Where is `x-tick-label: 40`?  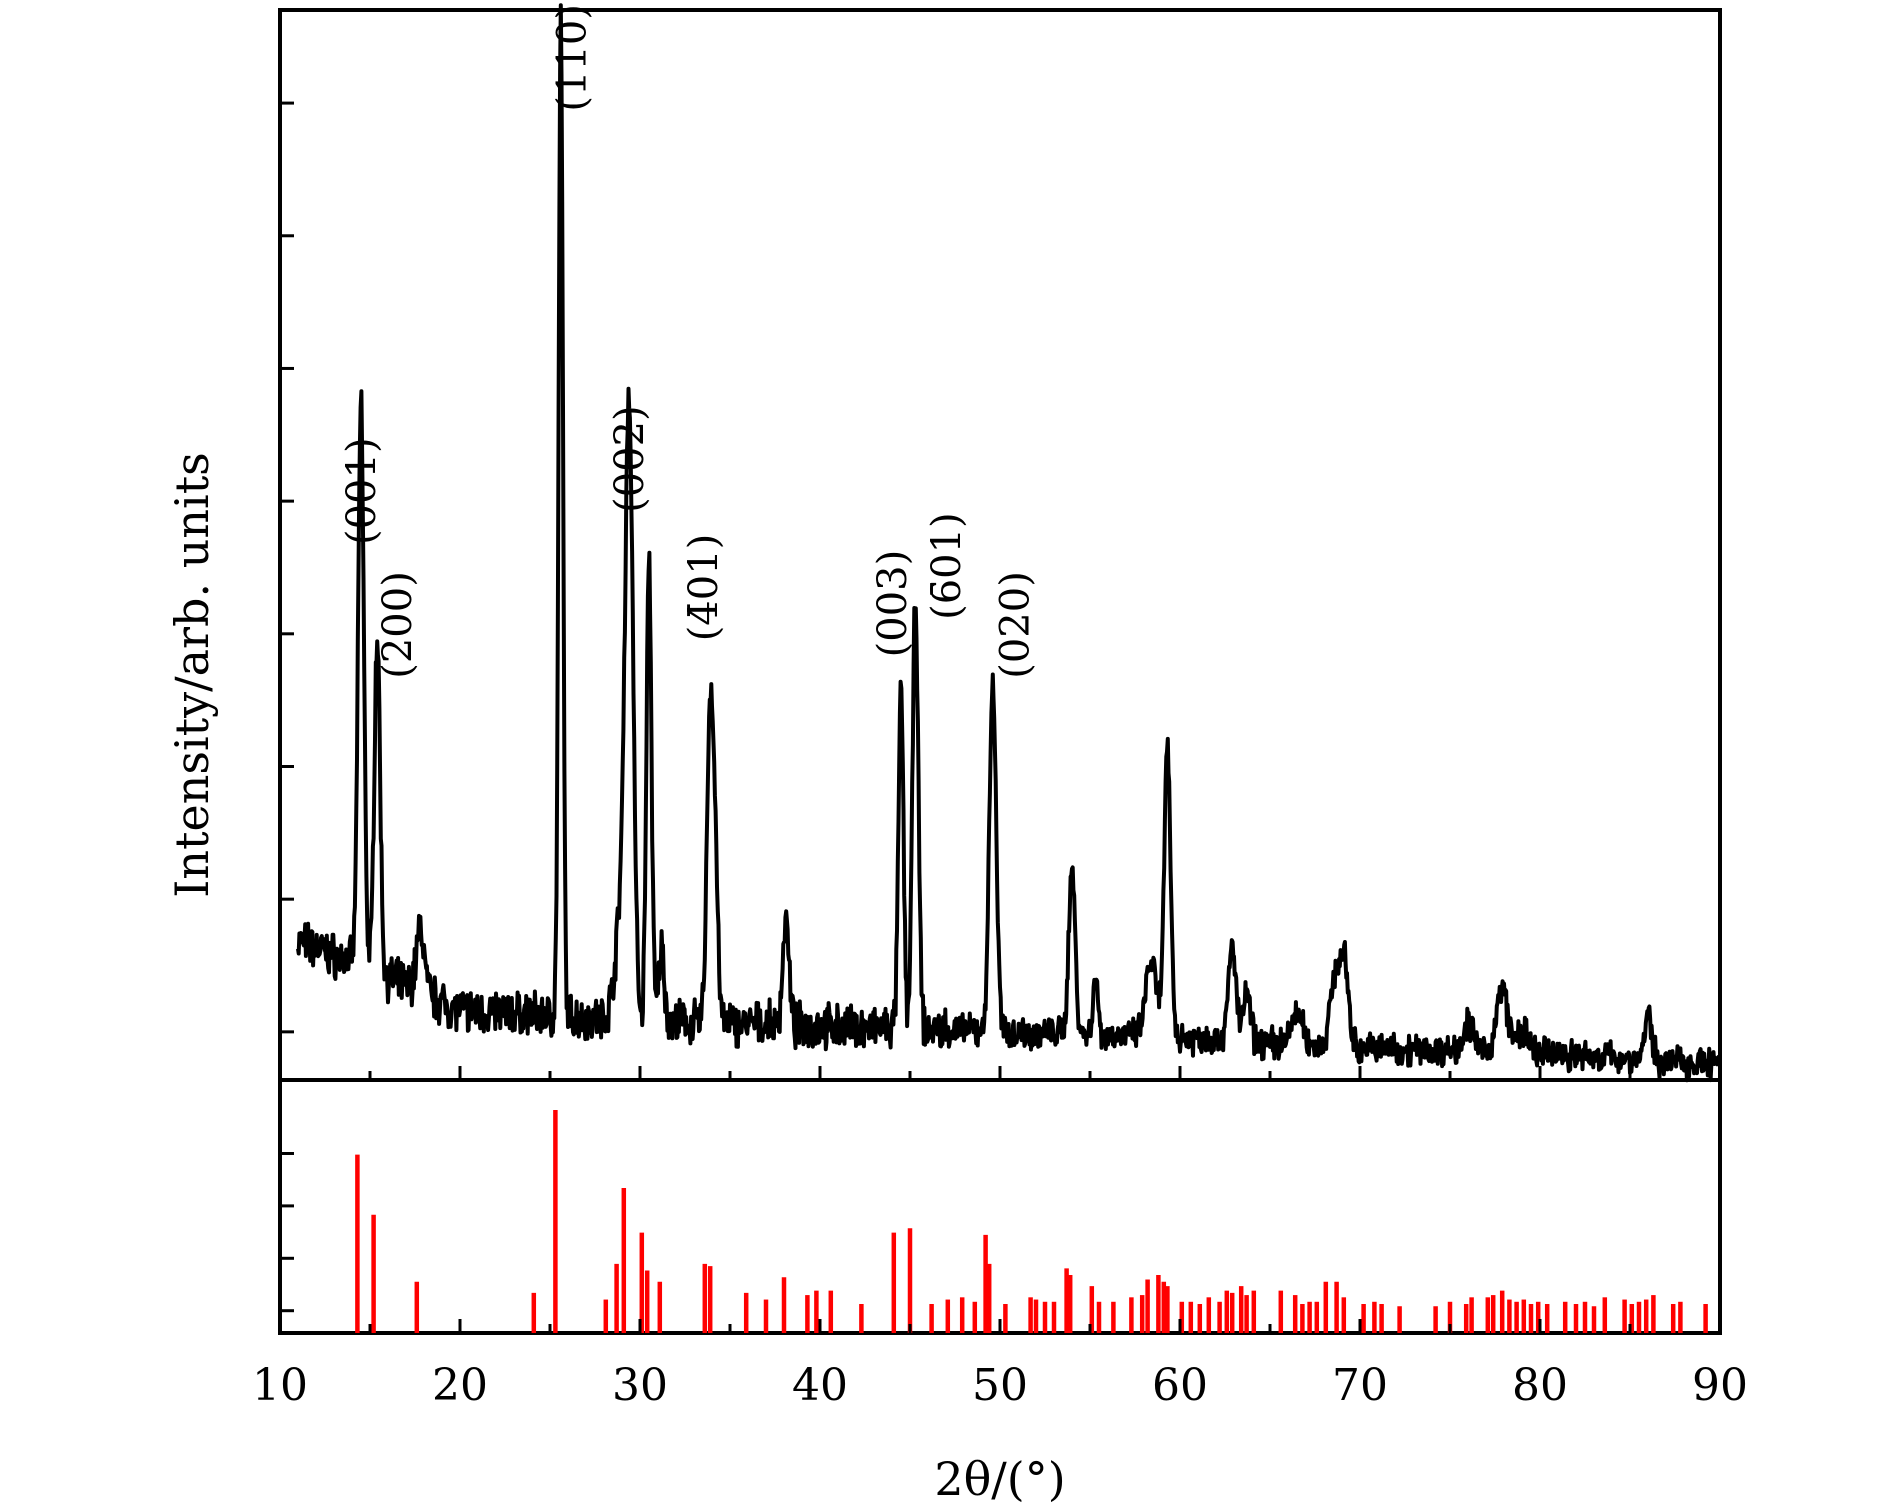
x-tick-label: 40 is located at coordinates (820, 1385).